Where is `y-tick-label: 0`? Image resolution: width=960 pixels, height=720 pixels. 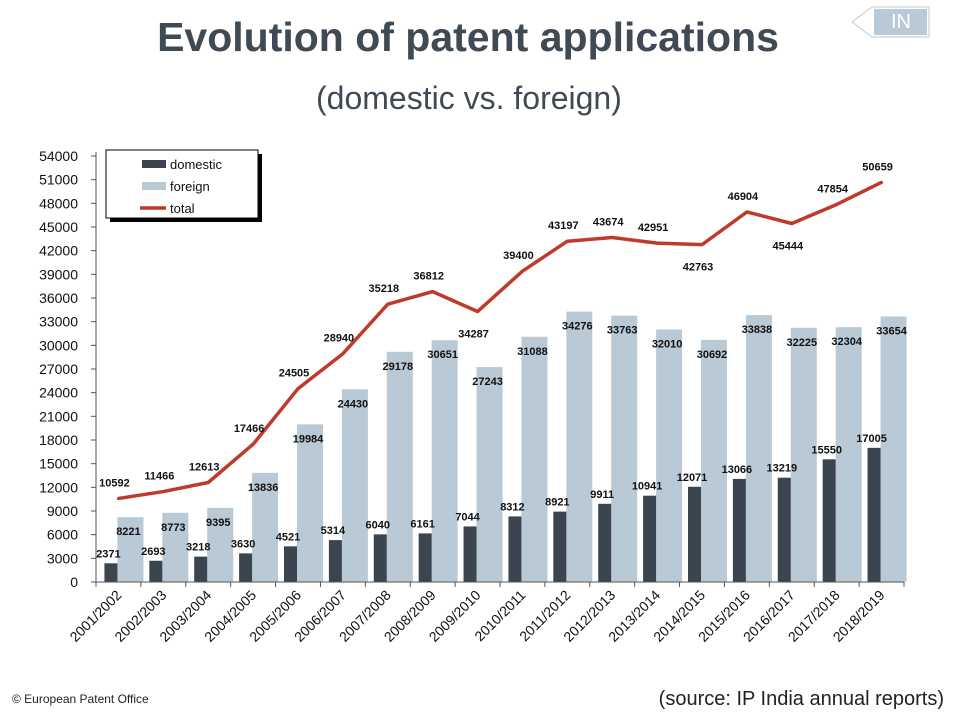 y-tick-label: 0 is located at coordinates (74, 582).